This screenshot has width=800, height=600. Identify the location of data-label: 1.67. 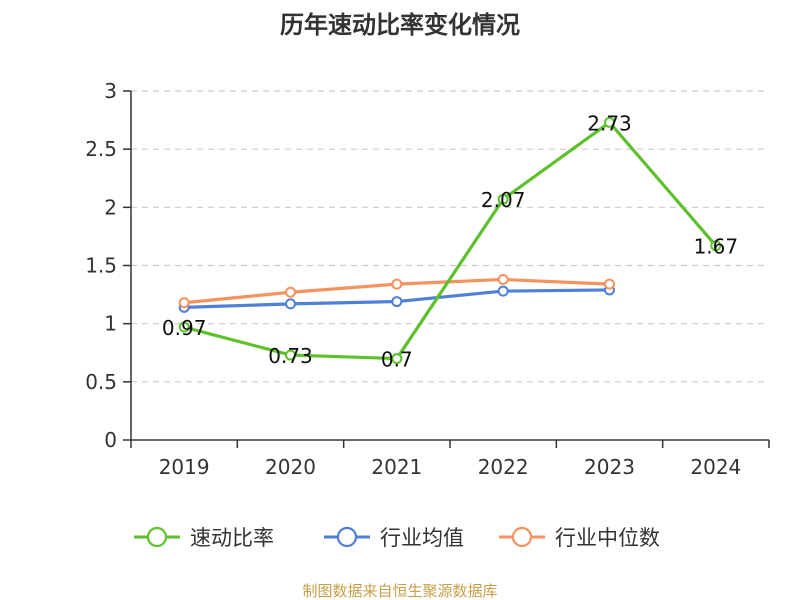
(716, 247).